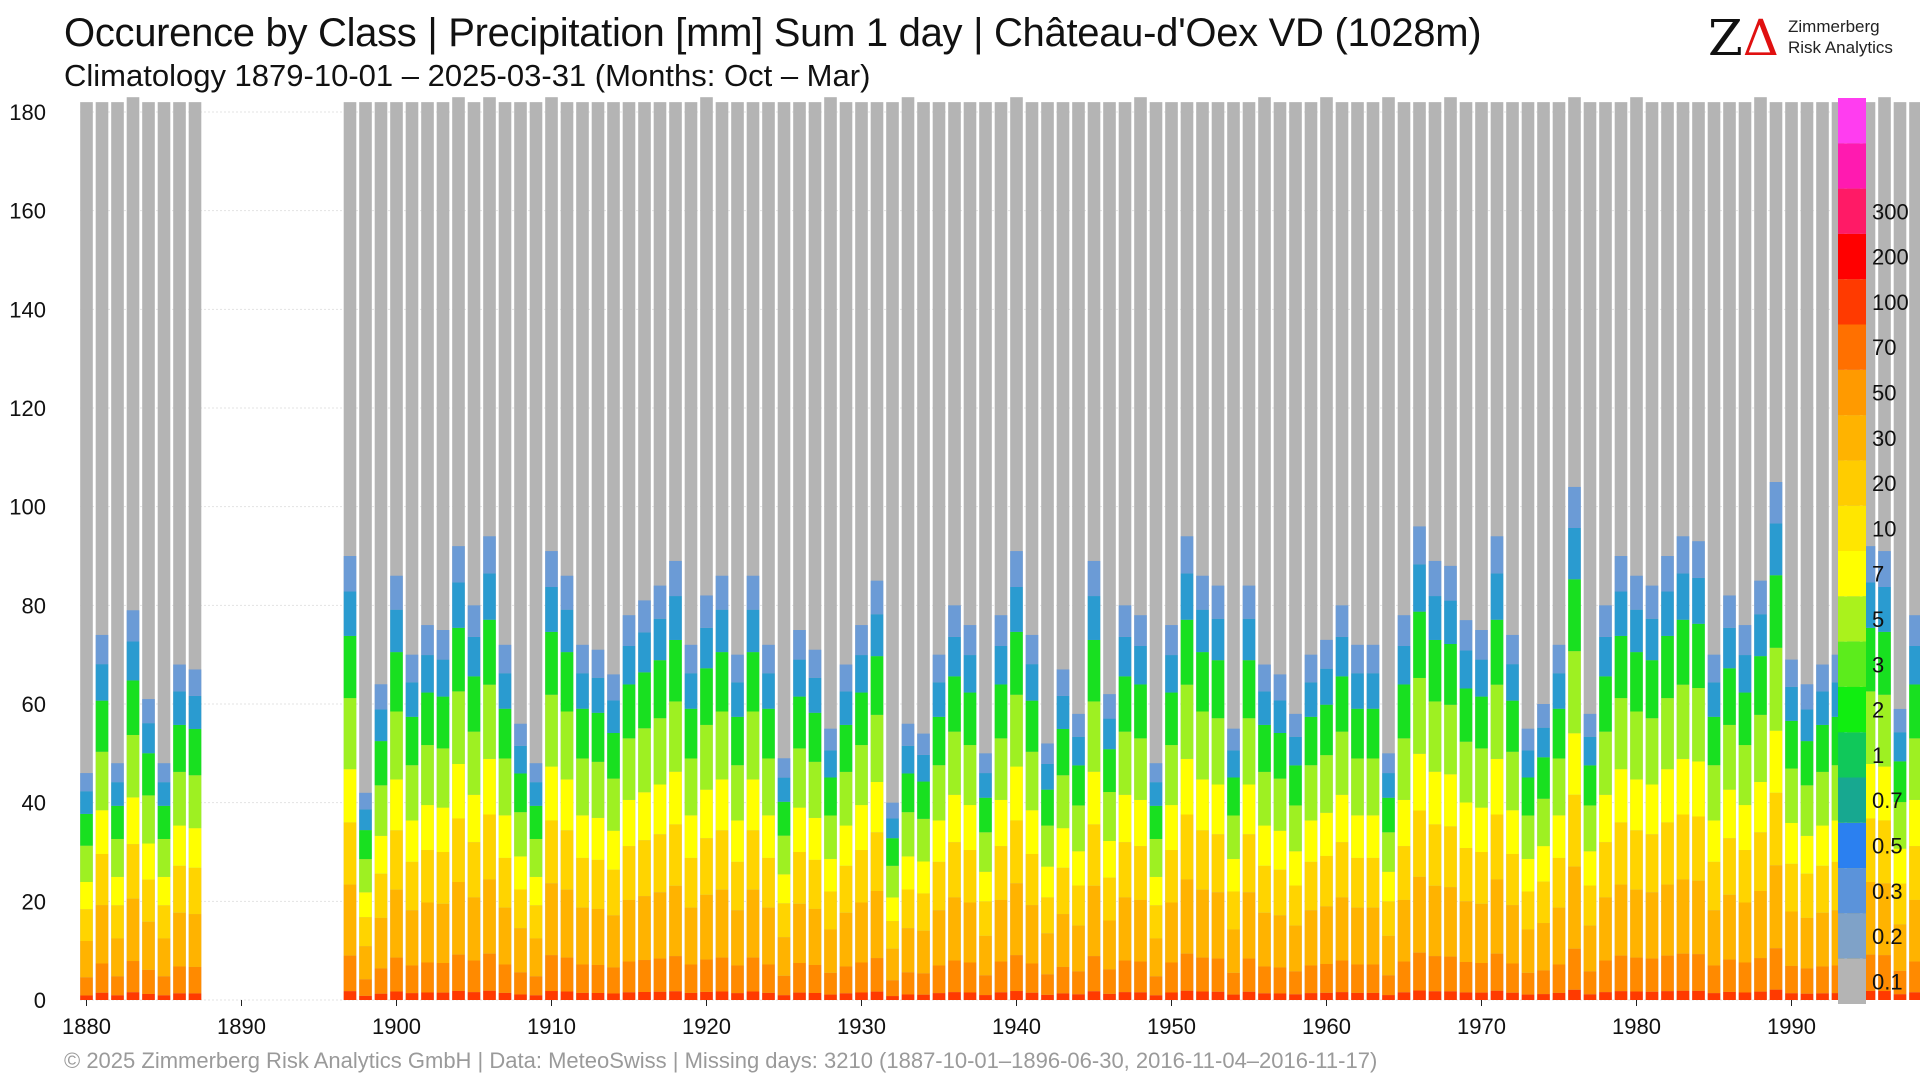  Describe the element at coordinates (241, 1026) in the screenshot. I see `x-tick-label: 1890` at that location.